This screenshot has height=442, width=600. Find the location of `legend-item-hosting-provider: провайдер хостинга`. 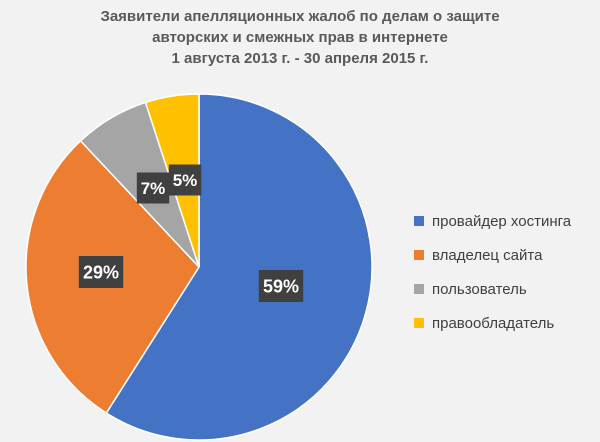

legend-item-hosting-provider: провайдер хостинга is located at coordinates (492, 221).